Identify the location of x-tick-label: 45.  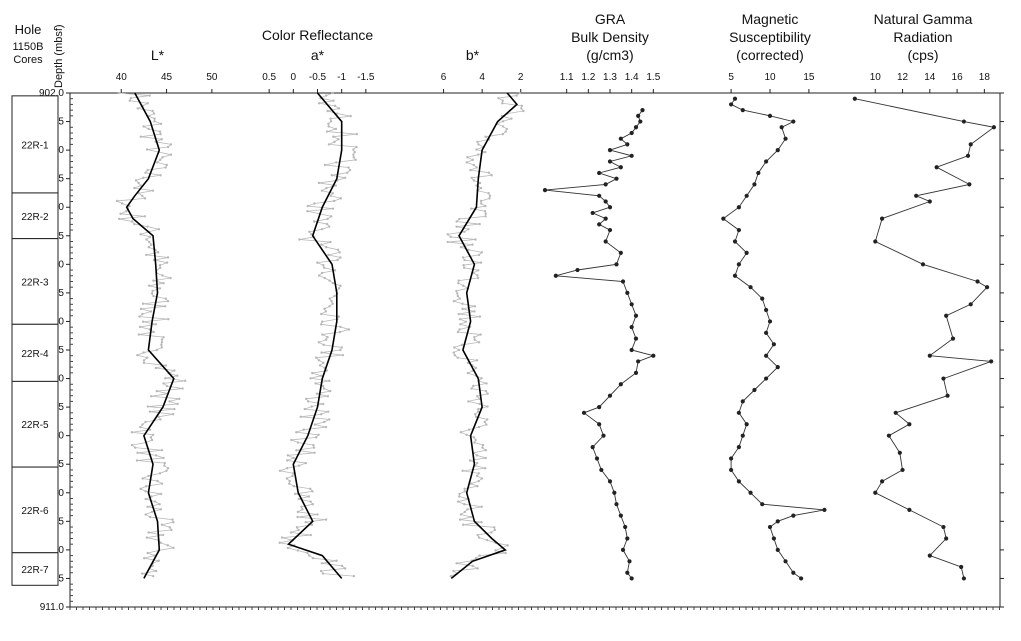
(167, 77).